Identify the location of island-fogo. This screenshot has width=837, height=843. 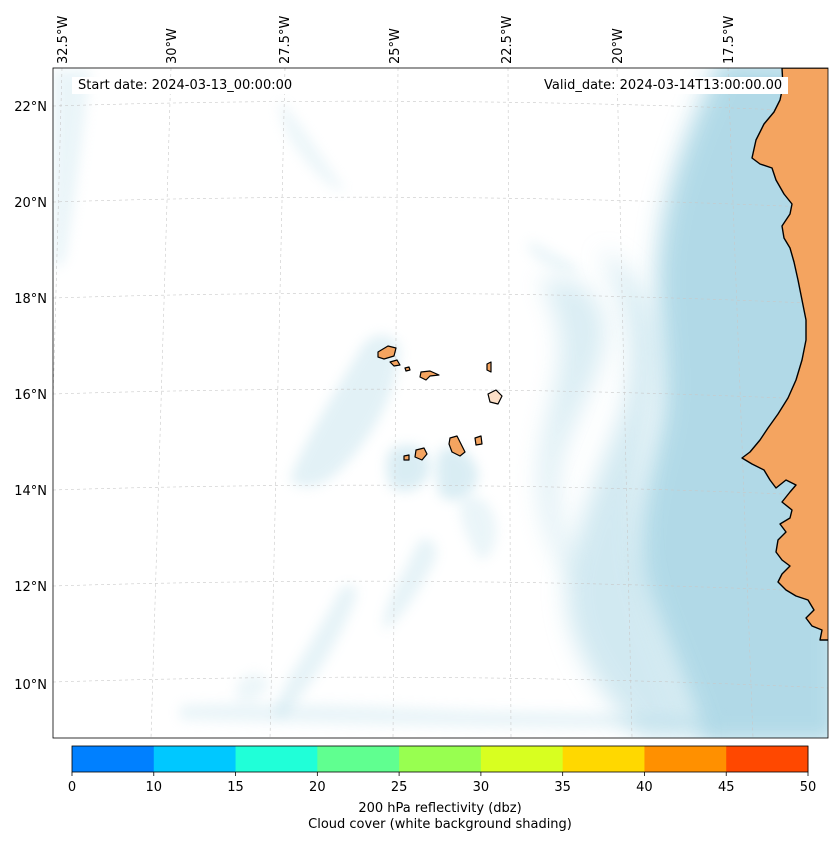
(421, 454).